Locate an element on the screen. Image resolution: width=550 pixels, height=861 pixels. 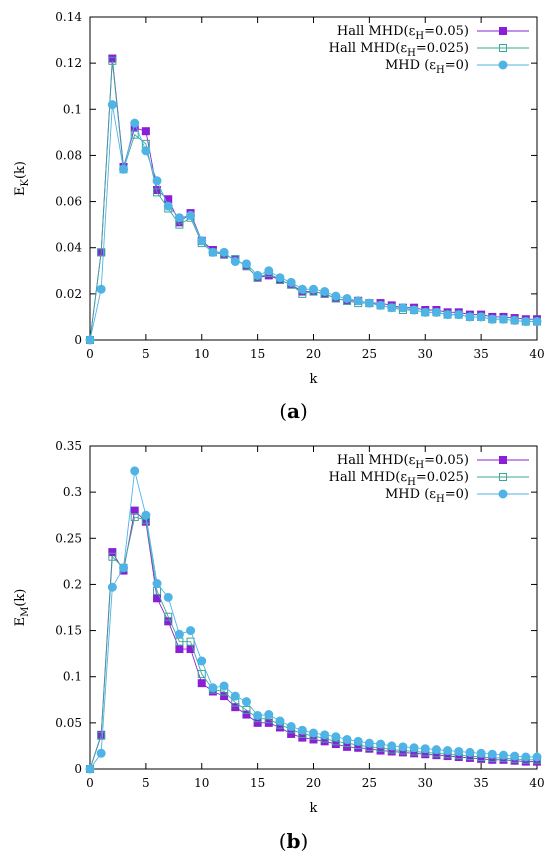
x-tick-label: 40 is located at coordinates (536, 354).